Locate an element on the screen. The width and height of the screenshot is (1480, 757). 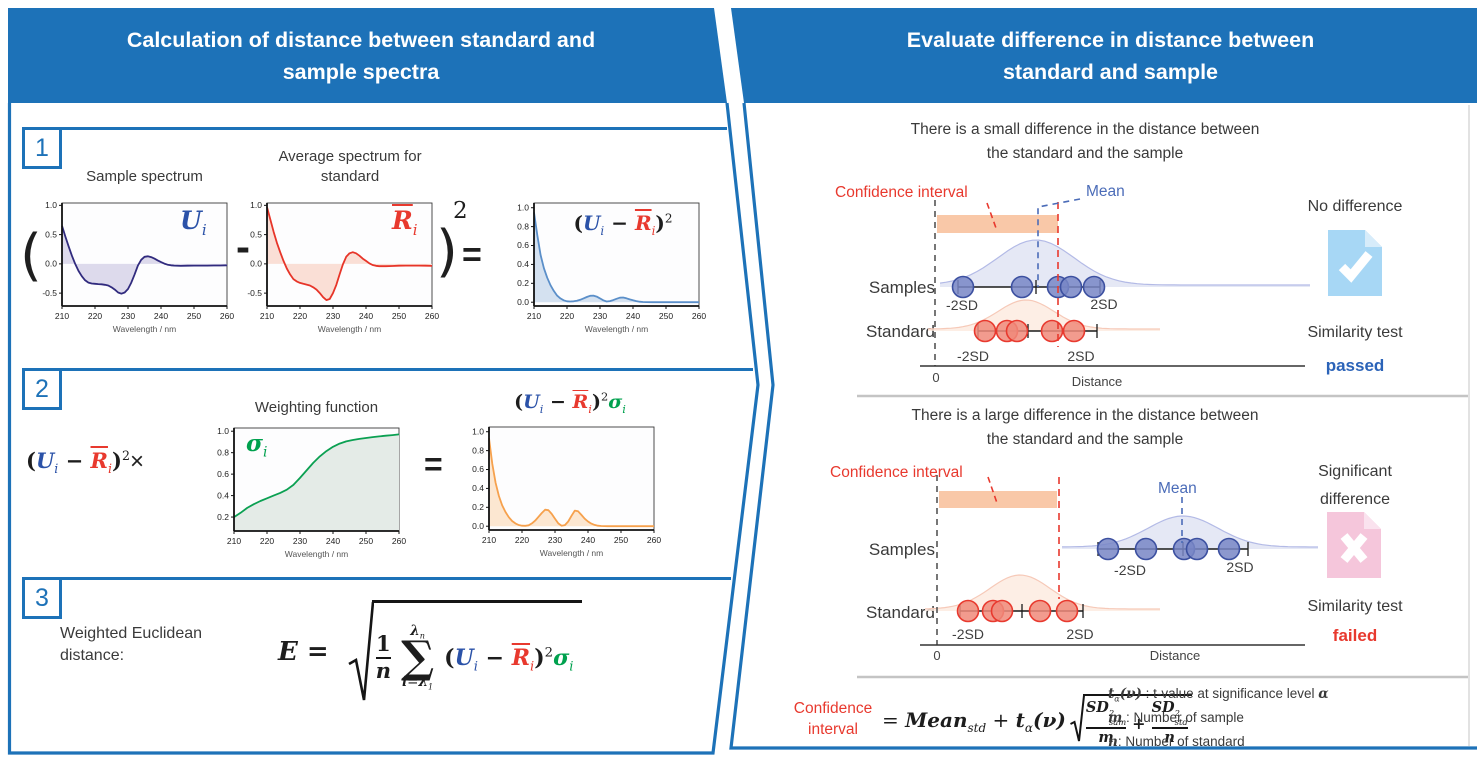
samples-distribution-curve is located at coordinates (1124, 262).